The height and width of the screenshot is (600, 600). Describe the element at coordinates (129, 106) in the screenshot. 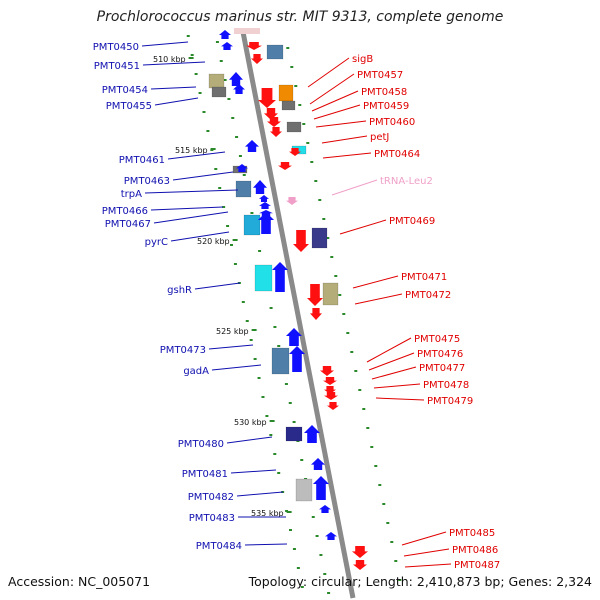

I see `gene-label-left: PMT0455` at that location.